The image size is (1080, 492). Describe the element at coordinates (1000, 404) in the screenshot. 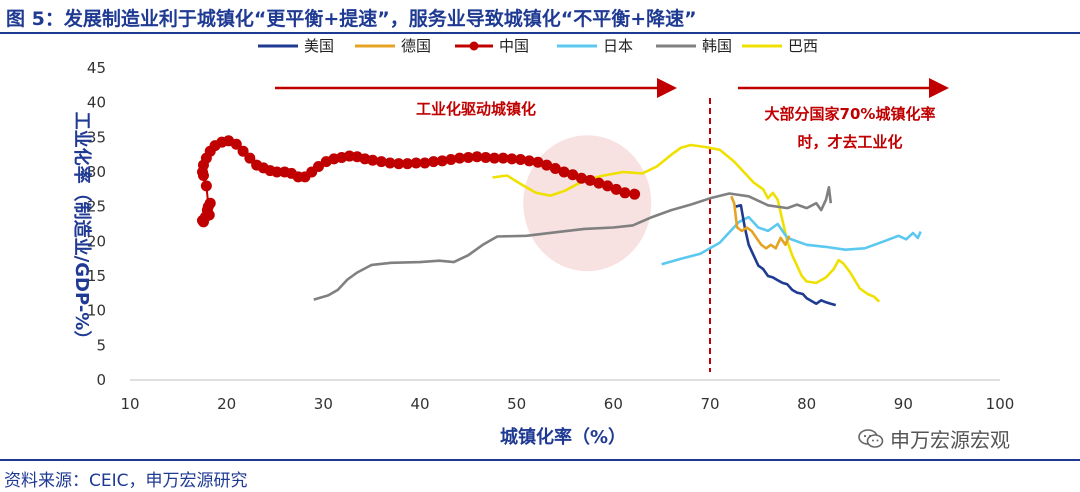

I see `x-tick-label: 100` at that location.